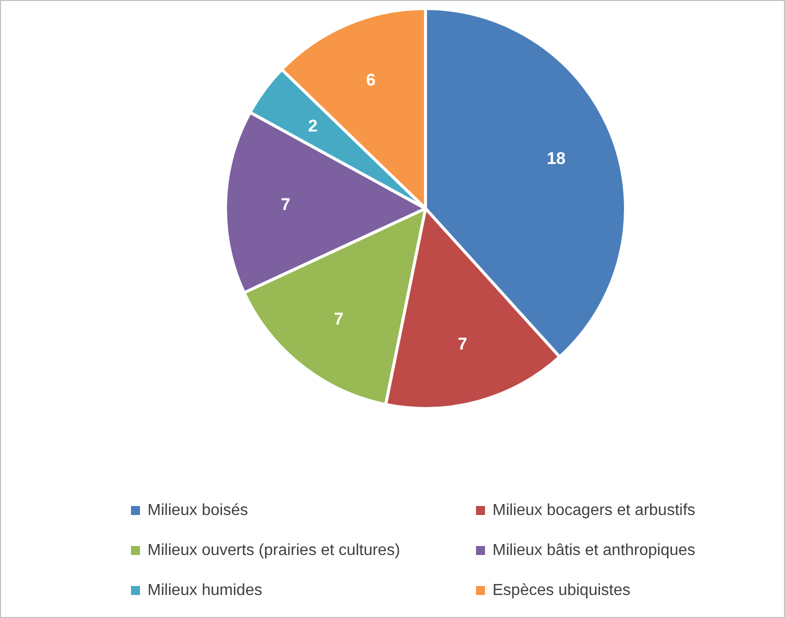 The height and width of the screenshot is (618, 785). I want to click on legend-label: Milieux humides, so click(205, 590).